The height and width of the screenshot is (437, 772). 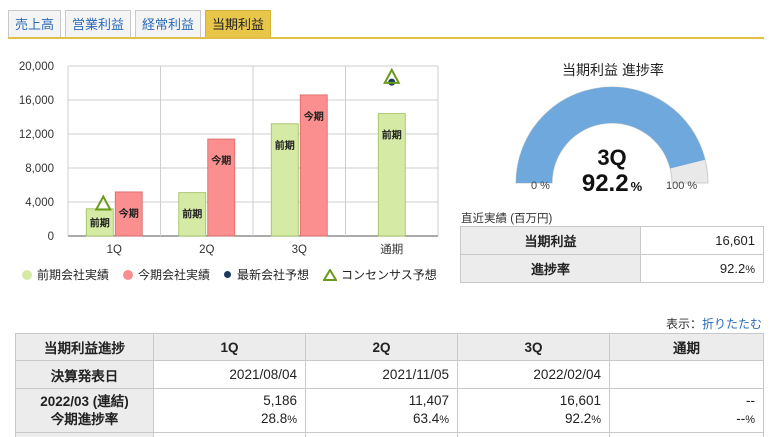 What do you see at coordinates (238, 23) in the screenshot?
I see `tab-net-profit: 当期利益` at bounding box center [238, 23].